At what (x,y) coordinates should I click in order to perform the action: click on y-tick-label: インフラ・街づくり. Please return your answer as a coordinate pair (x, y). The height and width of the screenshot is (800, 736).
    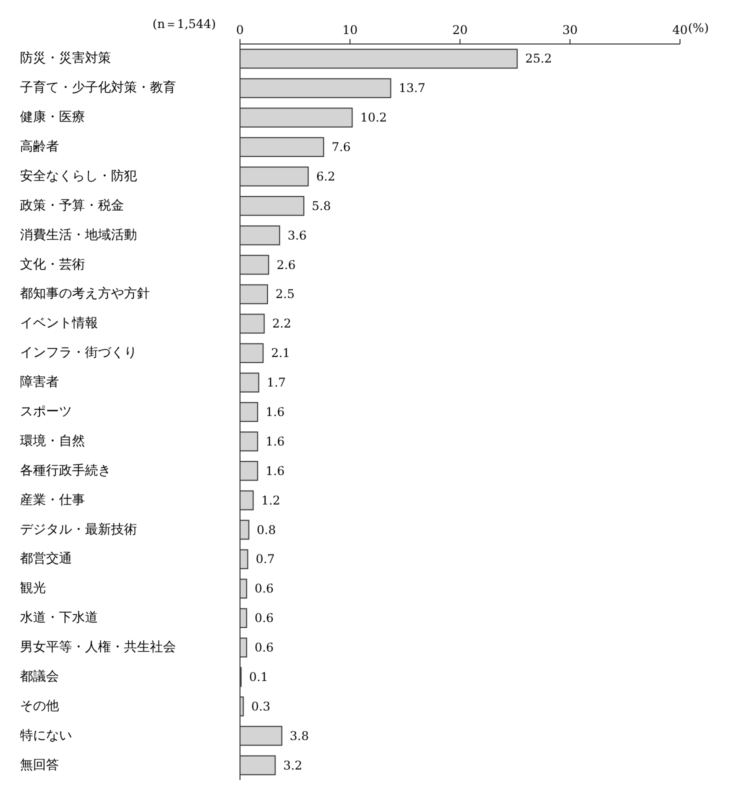
    Looking at the image, I should click on (78, 353).